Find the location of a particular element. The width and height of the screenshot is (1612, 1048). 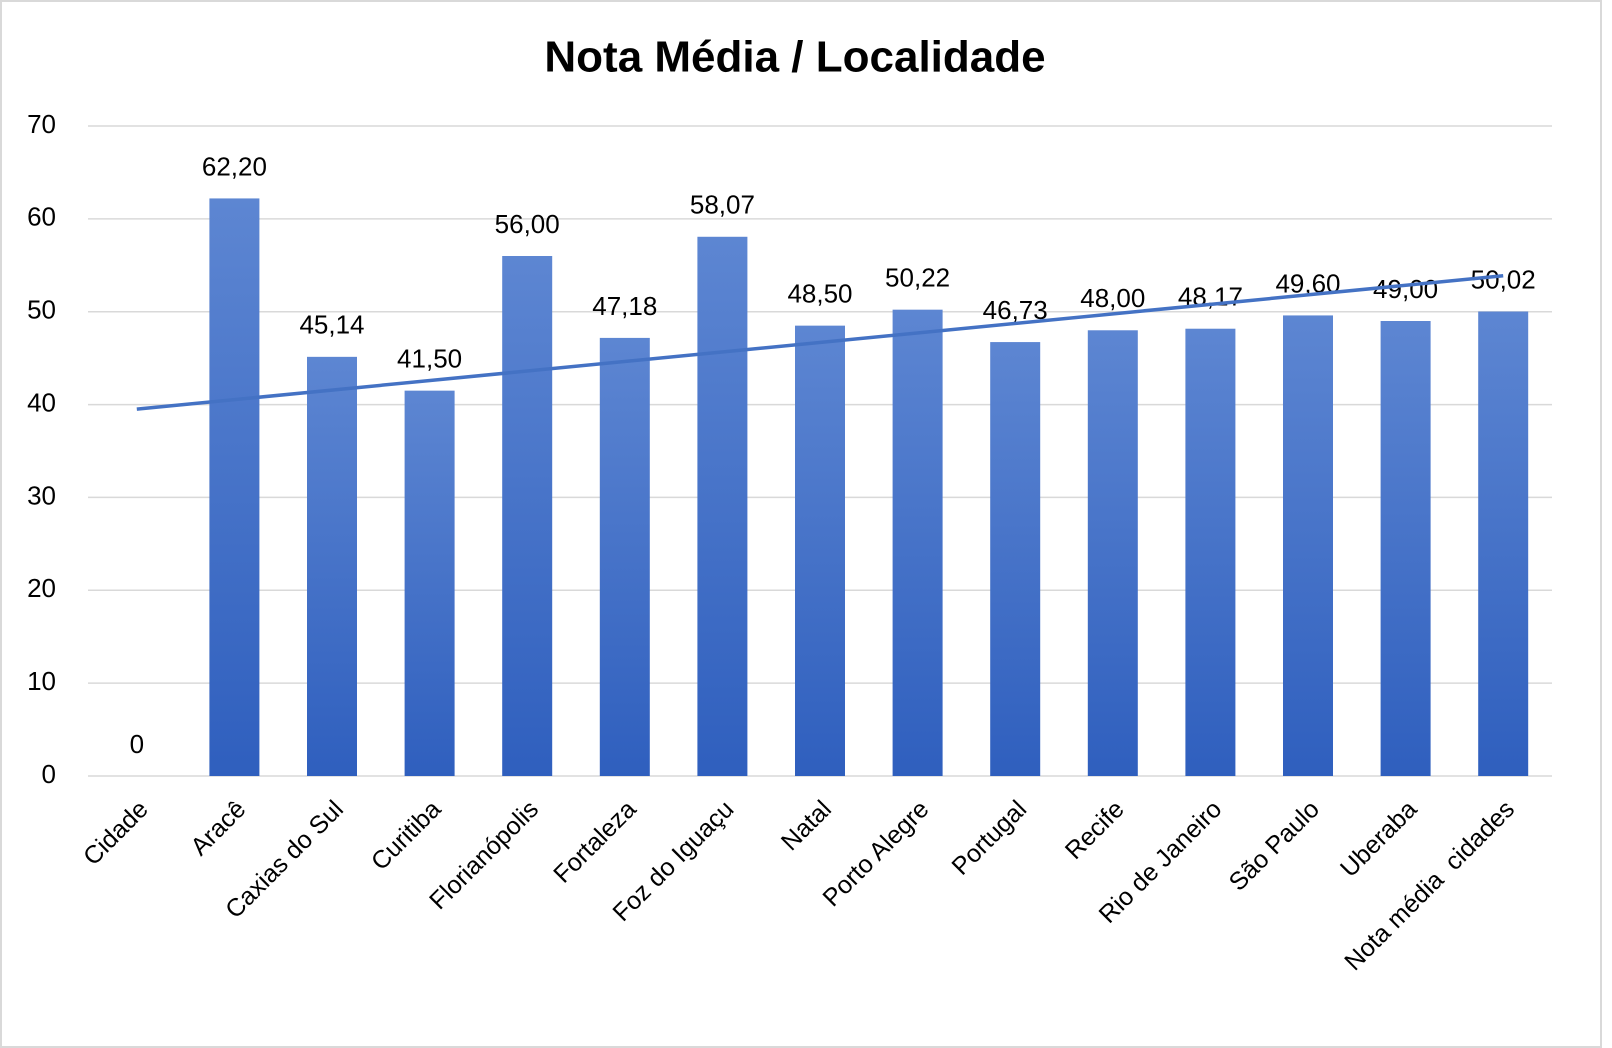

chart-title: Nota Média / Localidade is located at coordinates (794, 57).